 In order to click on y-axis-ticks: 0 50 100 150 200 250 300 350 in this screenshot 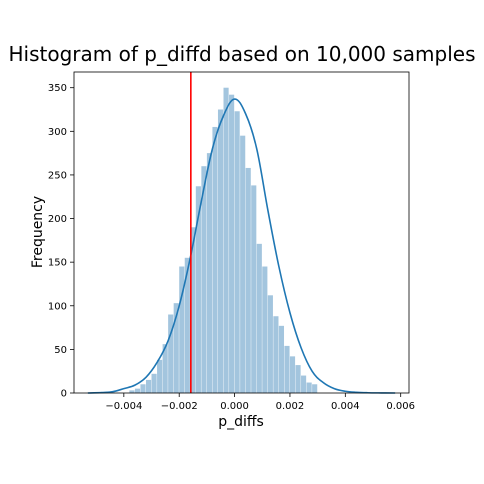, I will do `click(61, 241)`.